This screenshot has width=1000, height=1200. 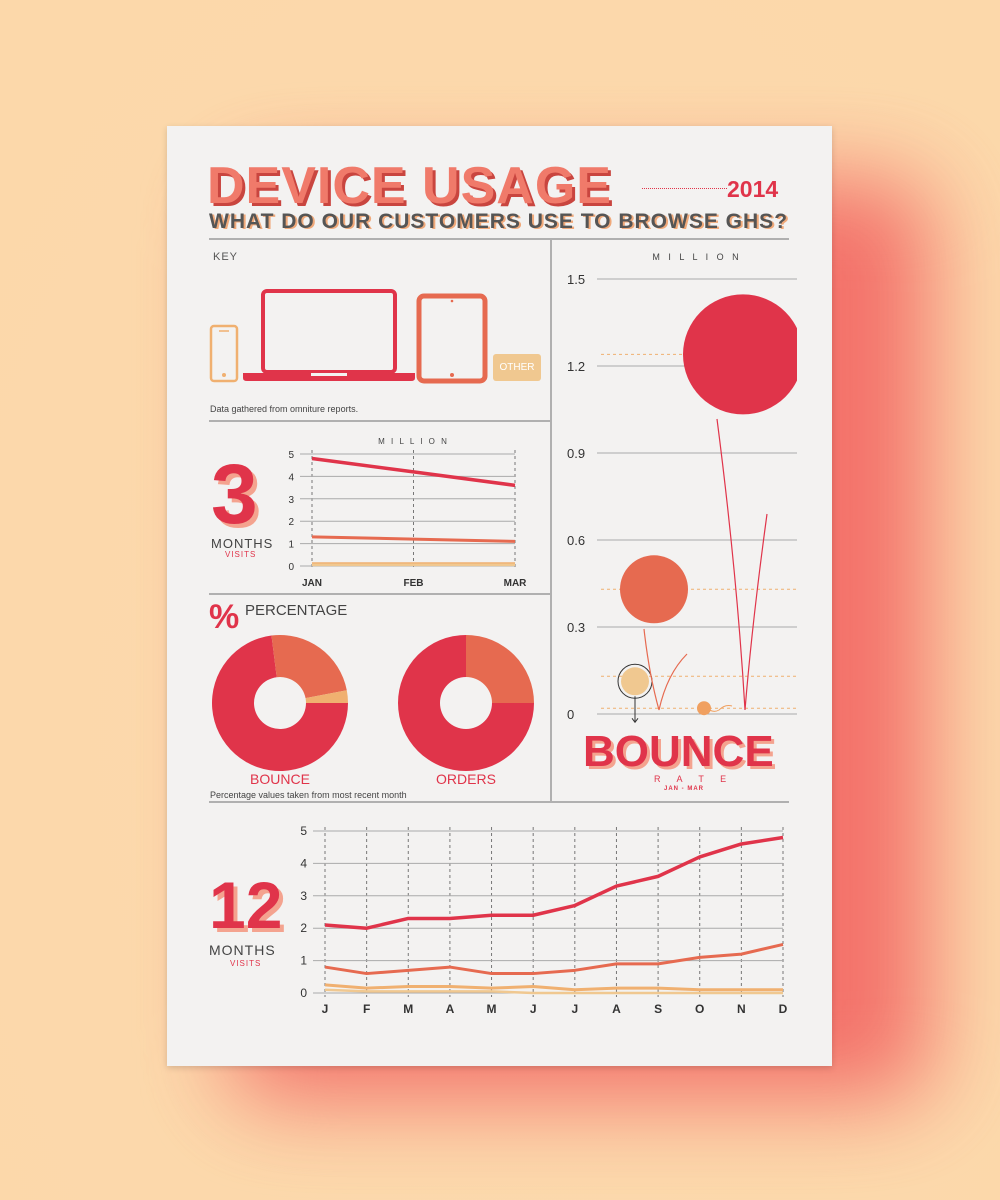 I want to click on column-divider, so click(x=551, y=520).